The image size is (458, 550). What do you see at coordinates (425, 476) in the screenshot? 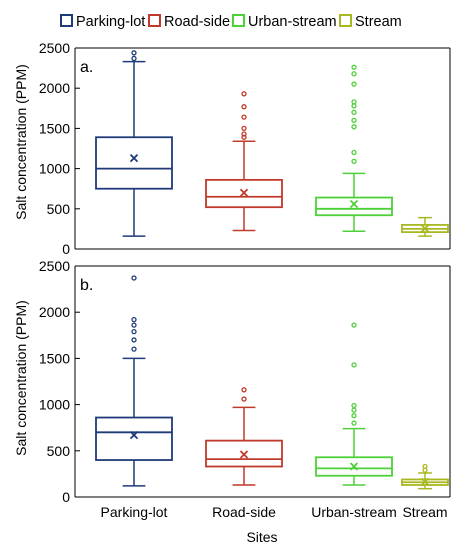
I see `box-b-stream` at bounding box center [425, 476].